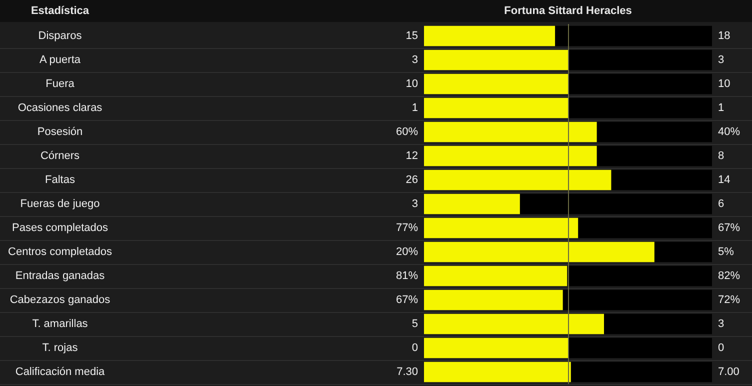 The height and width of the screenshot is (386, 752). I want to click on y-tick-label: Cabezazos ganados, so click(60, 300).